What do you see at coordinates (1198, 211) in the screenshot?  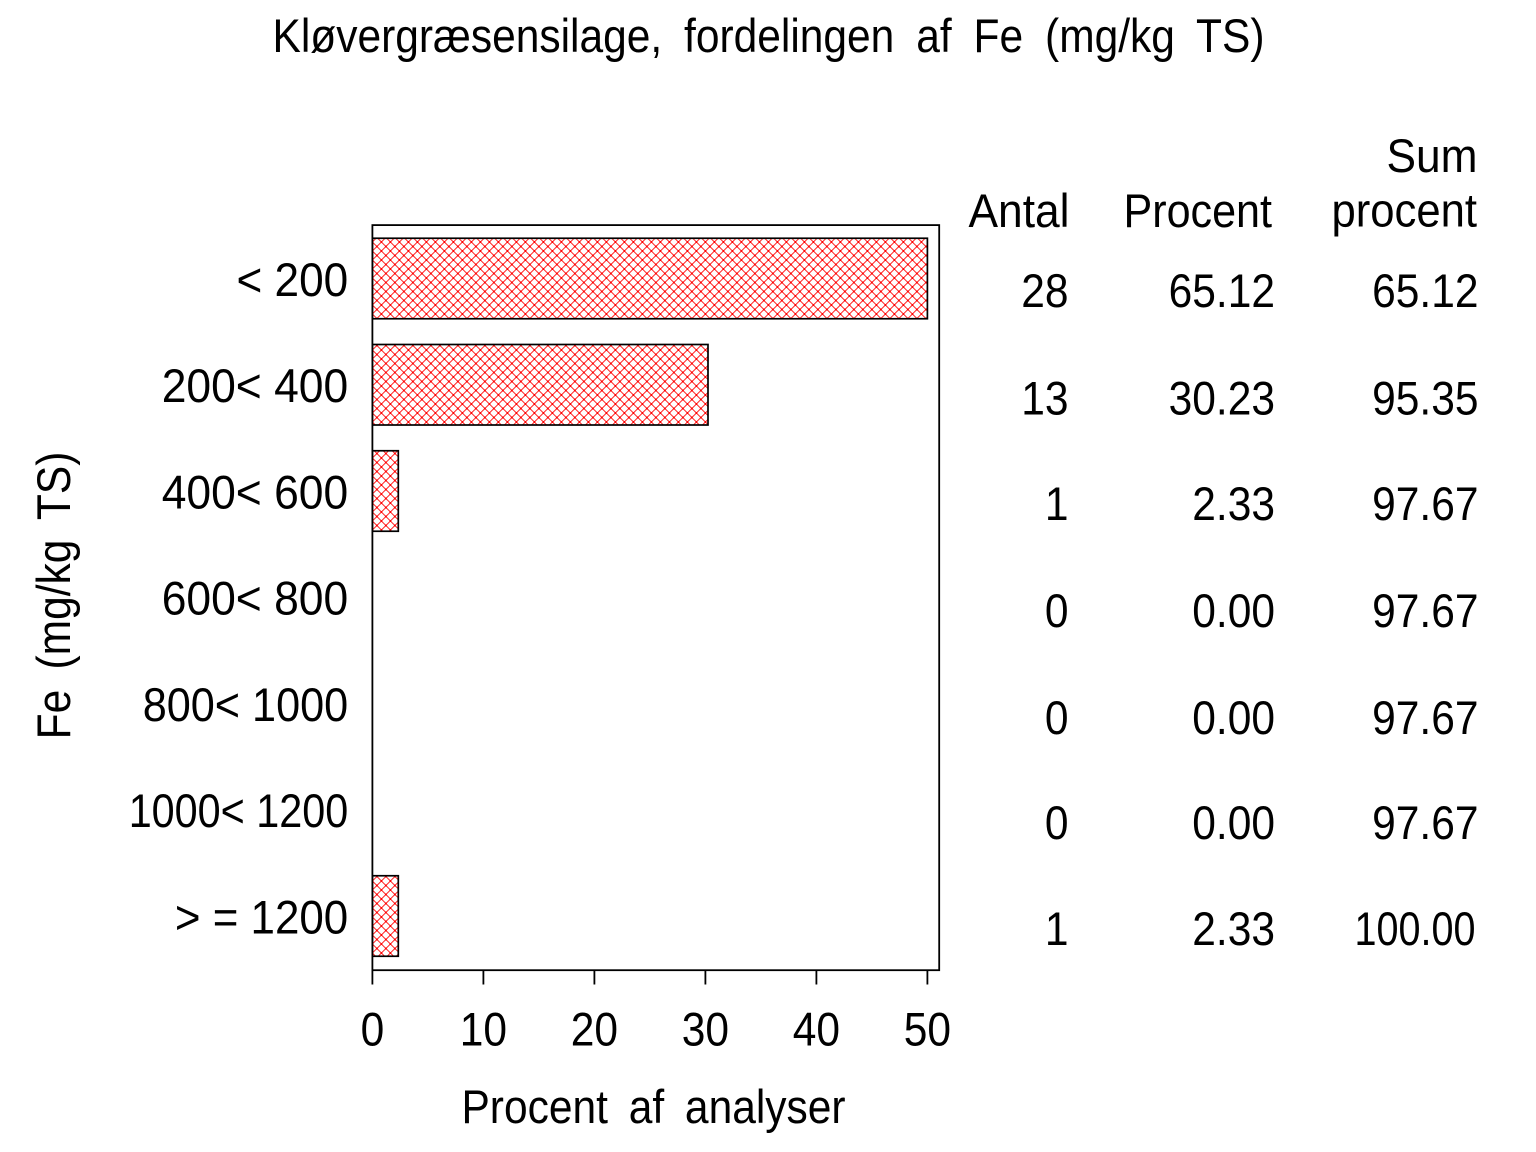 I see `svg-text: Procent` at bounding box center [1198, 211].